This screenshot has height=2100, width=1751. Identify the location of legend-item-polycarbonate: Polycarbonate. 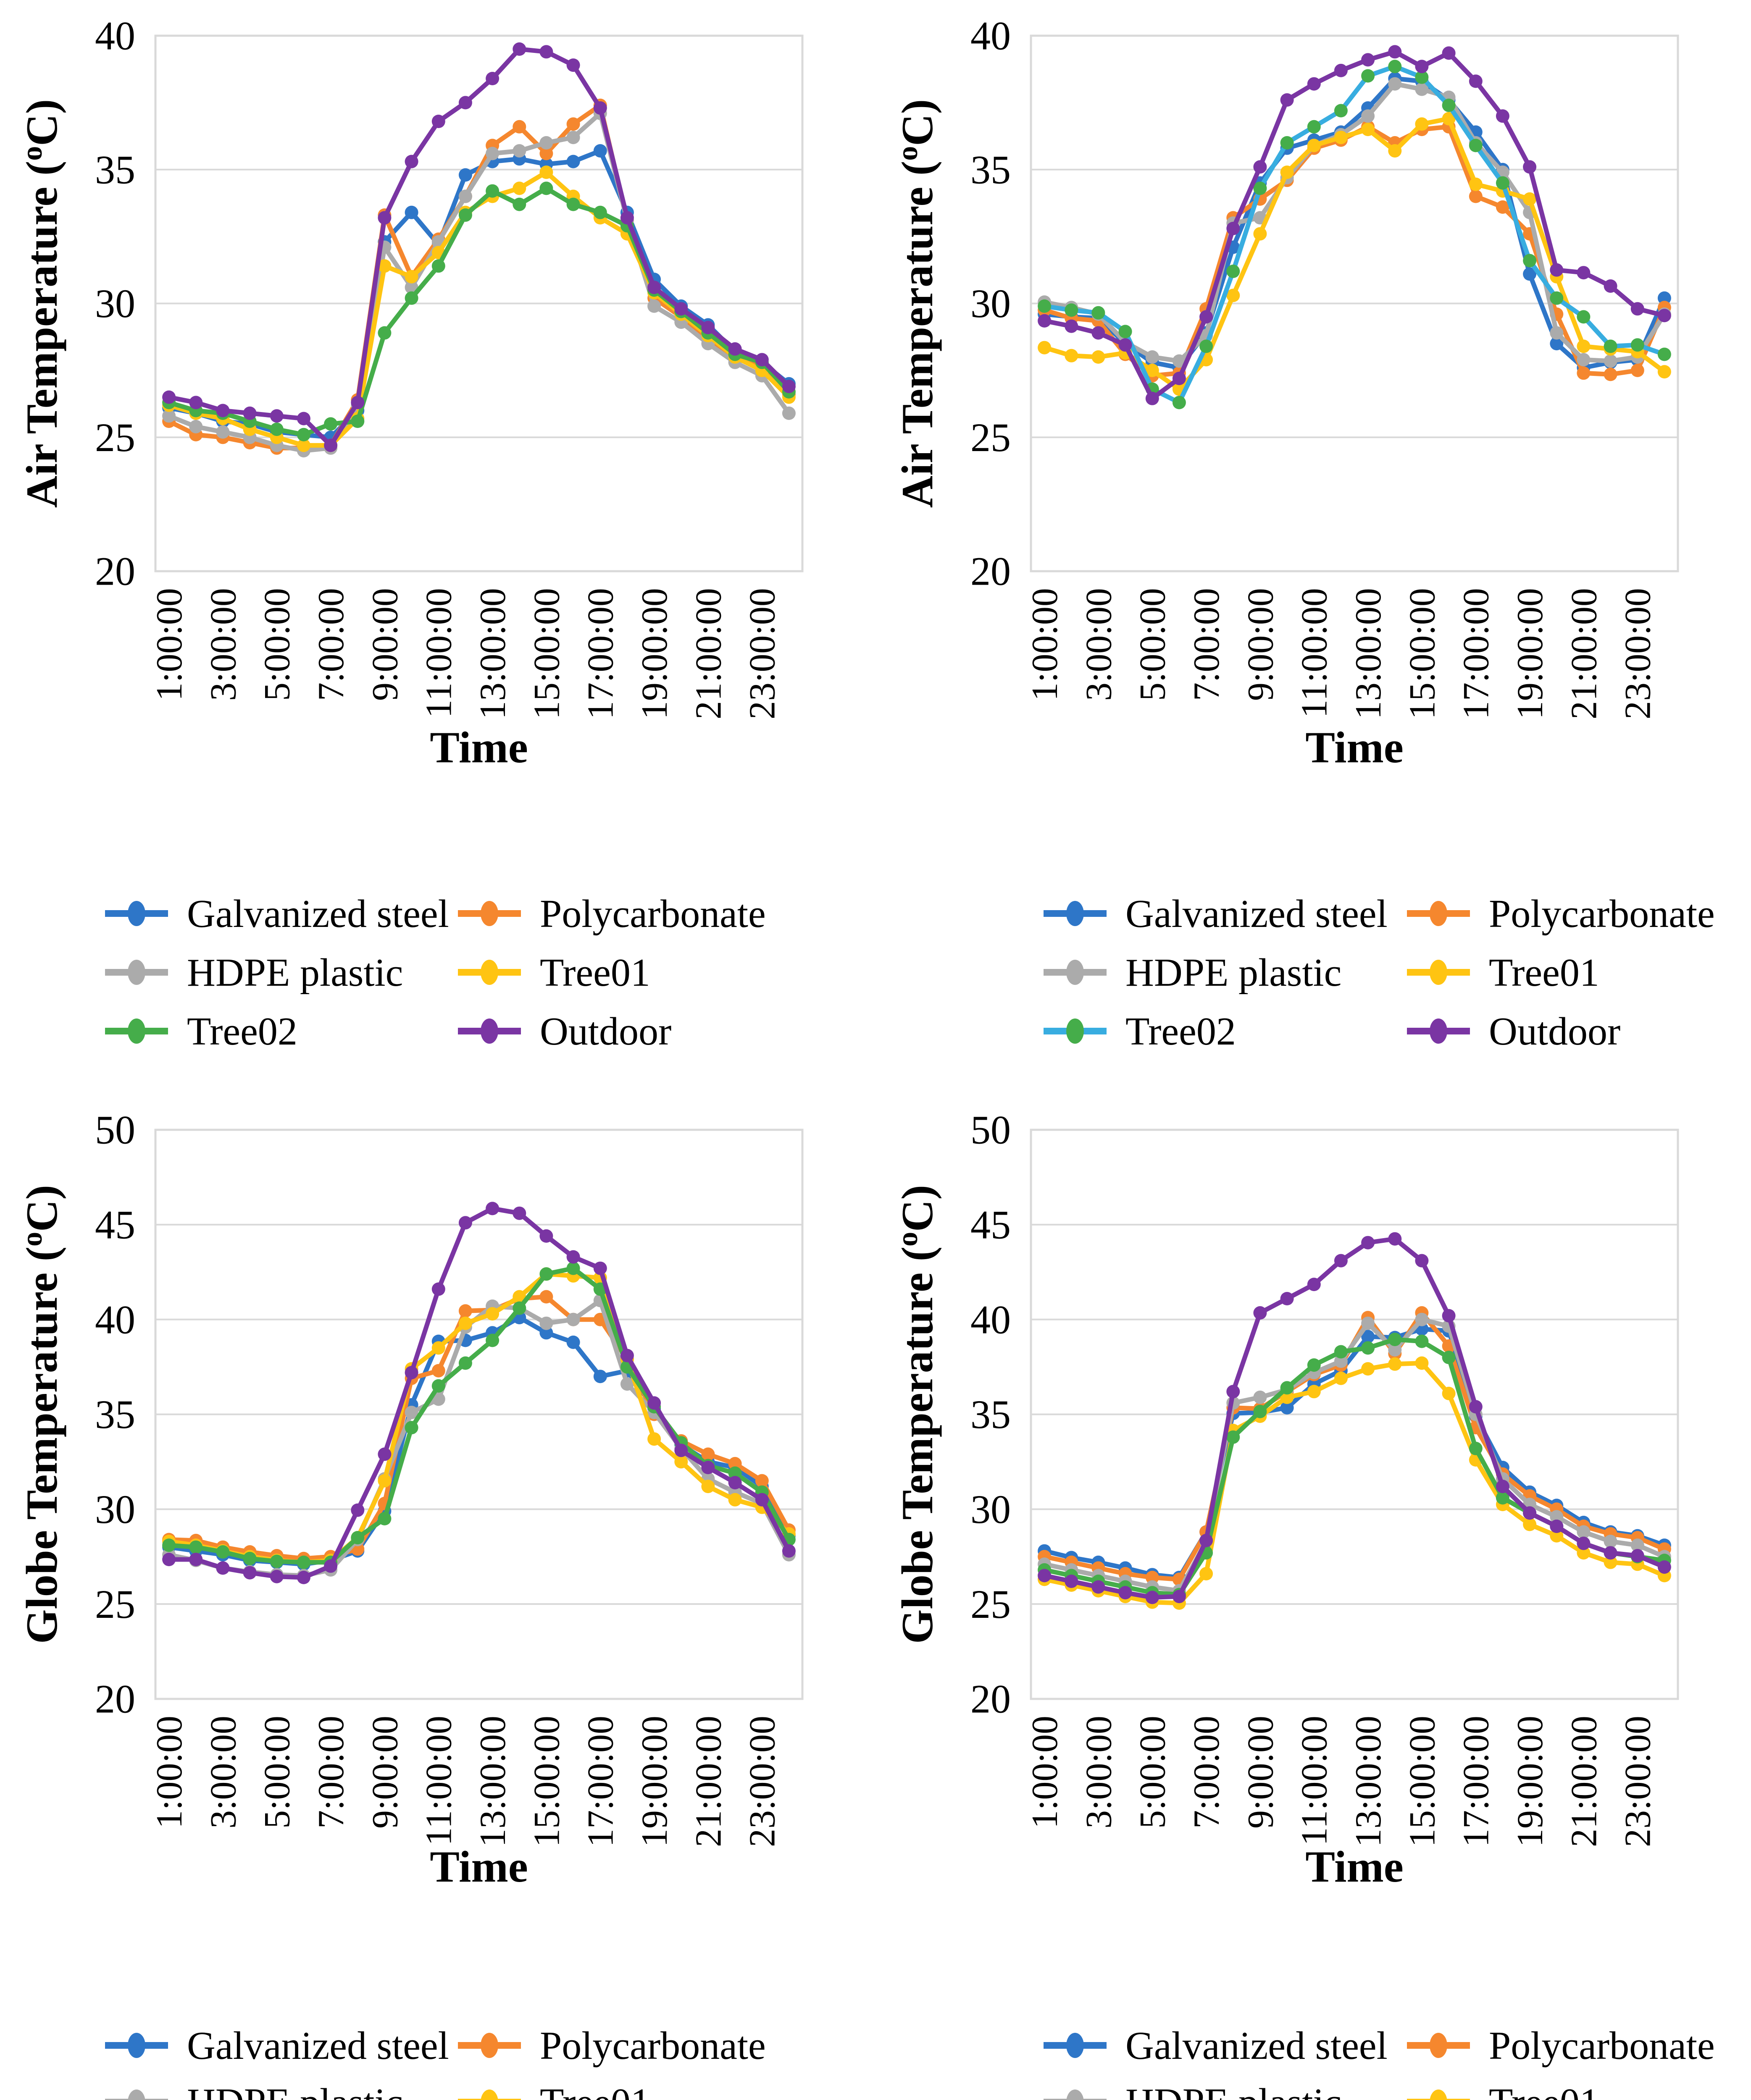
(612, 914).